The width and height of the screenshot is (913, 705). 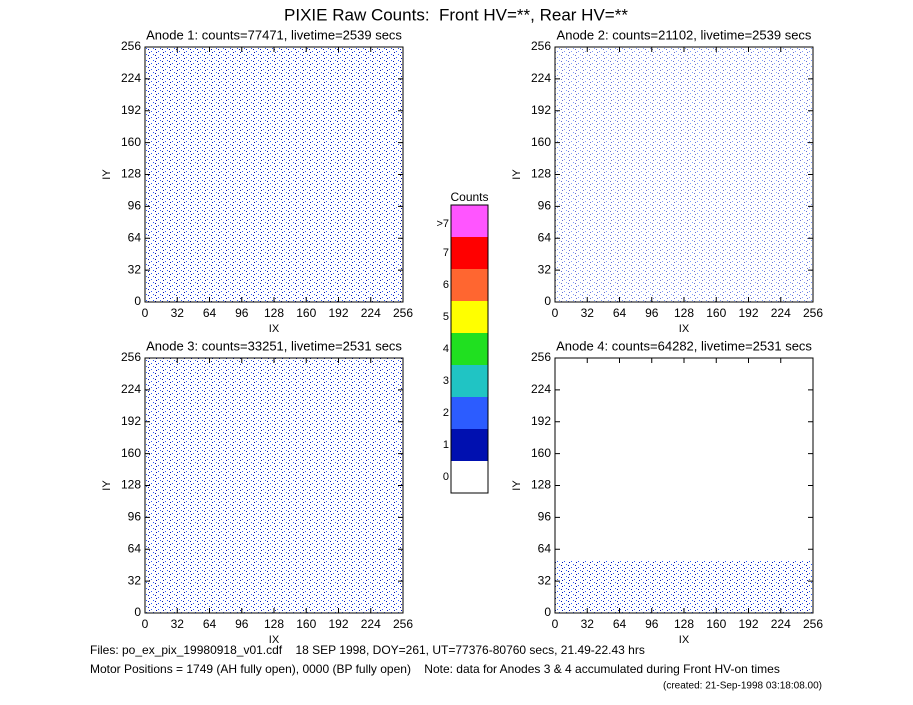 What do you see at coordinates (446, 253) in the screenshot?
I see `colorbar-label: 7` at bounding box center [446, 253].